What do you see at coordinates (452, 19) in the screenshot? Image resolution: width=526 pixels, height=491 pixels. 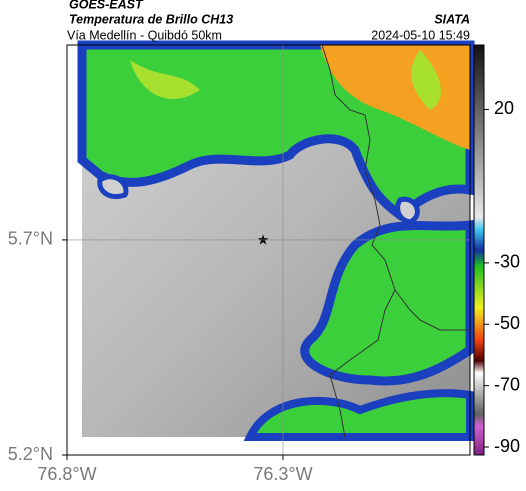 I see `brand: SIATA` at bounding box center [452, 19].